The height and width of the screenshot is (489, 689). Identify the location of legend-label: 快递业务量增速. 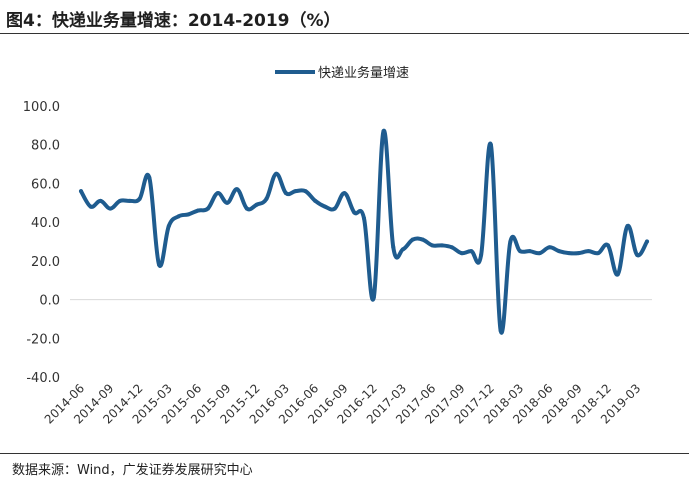
(363, 73).